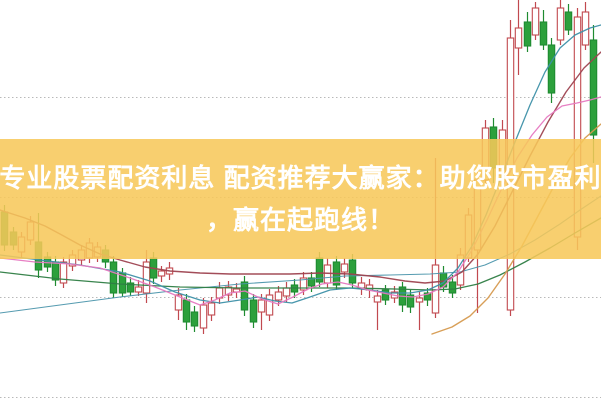 This screenshot has width=601, height=400. Describe the element at coordinates (300, 220) in the screenshot. I see `promo-text-line-2: ，赢在起跑线！` at that location.